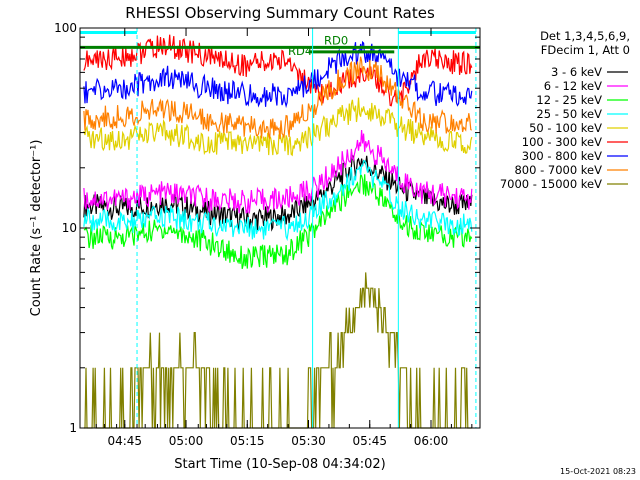  I want to click on chart-title: RHESSI Observing Summary Count Rates, so click(280, 13).